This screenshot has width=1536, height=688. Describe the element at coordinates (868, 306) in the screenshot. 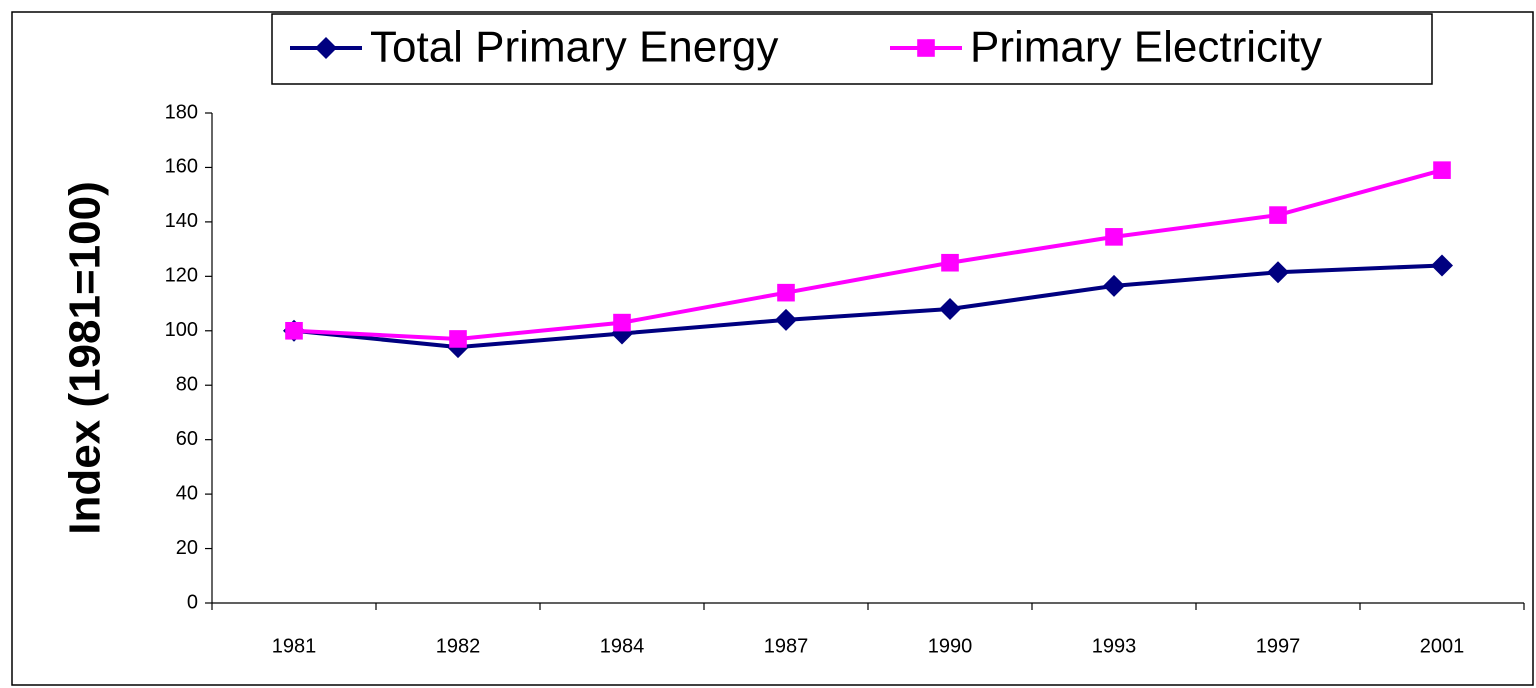

I see `series-line` at that location.